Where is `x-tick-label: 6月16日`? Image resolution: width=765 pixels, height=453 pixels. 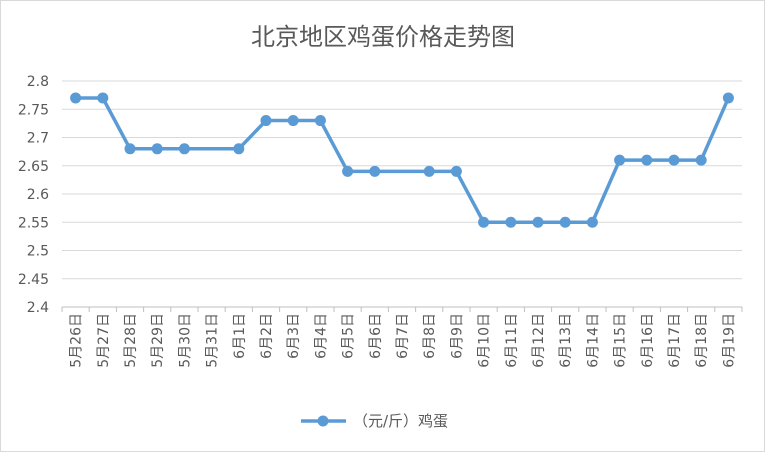
x-tick-label: 6月16日 is located at coordinates (648, 340).